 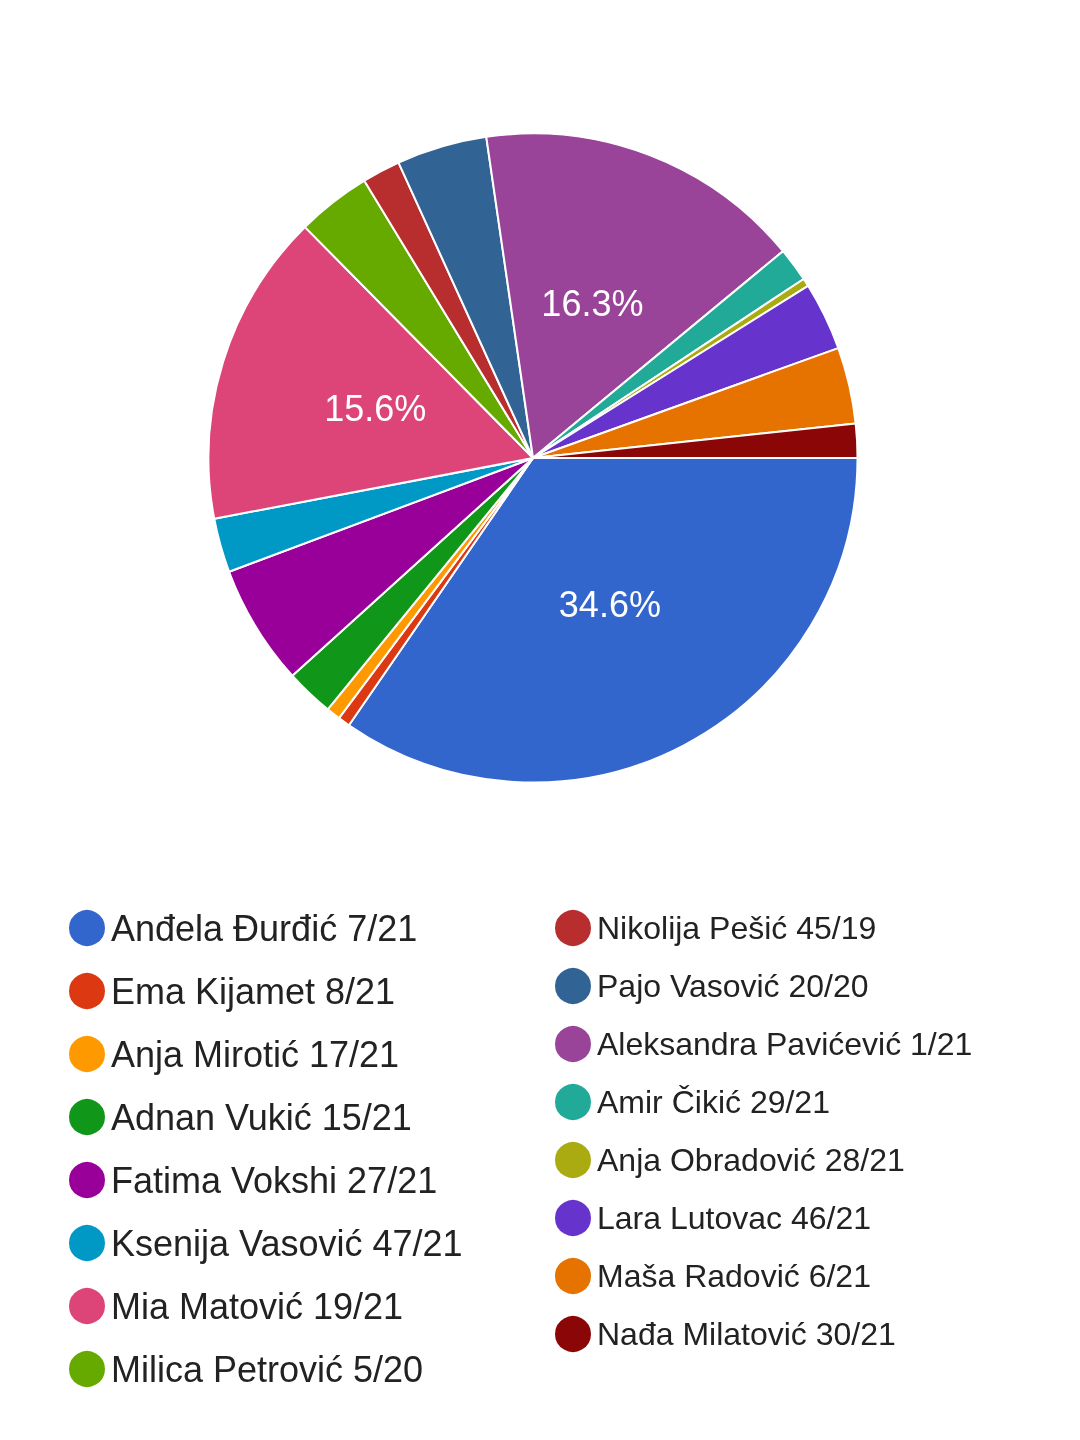 I want to click on legend-label: Aleksandra Pavićević 1/21, so click(x=785, y=1044).